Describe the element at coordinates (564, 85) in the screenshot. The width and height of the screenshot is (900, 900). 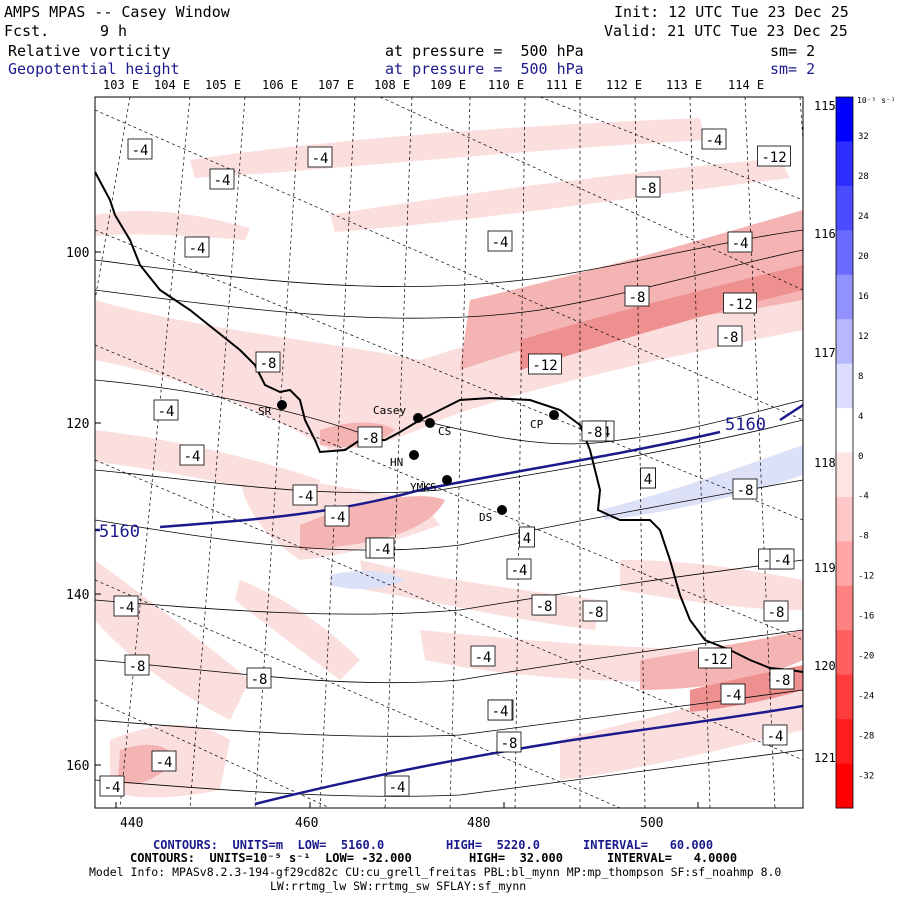
I see `lon-label: 111 E` at that location.